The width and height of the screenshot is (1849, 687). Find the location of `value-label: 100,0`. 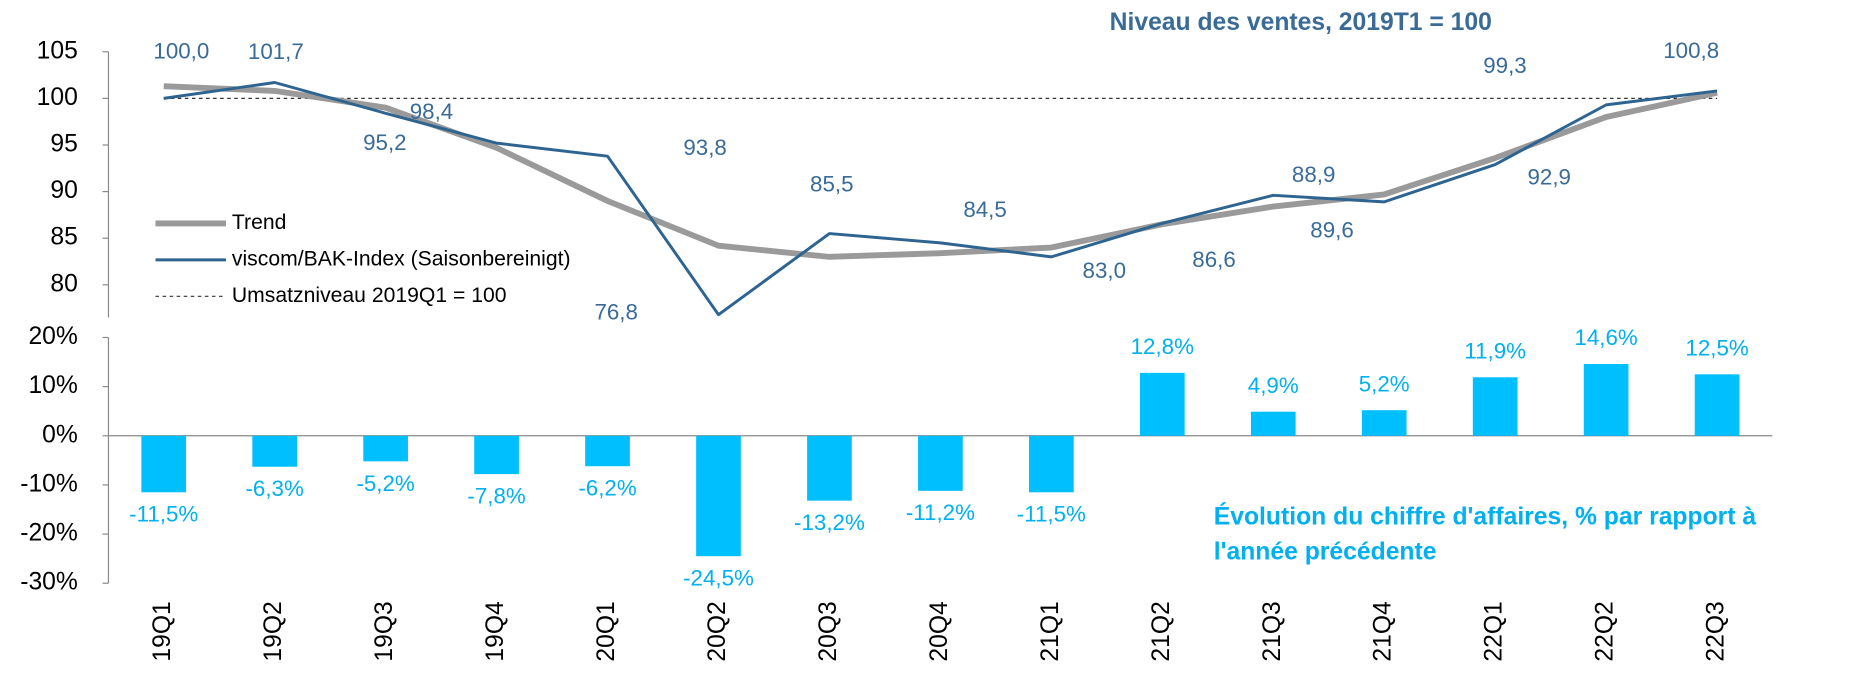

value-label: 100,0 is located at coordinates (181, 50).